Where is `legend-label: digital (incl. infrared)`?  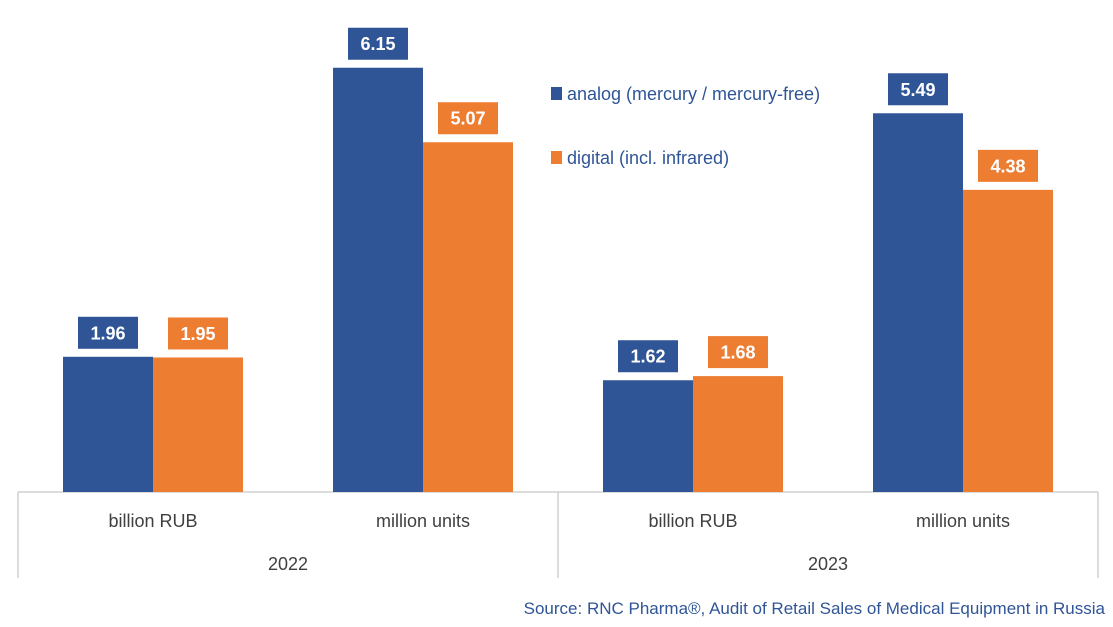
legend-label: digital (incl. infrared) is located at coordinates (648, 158).